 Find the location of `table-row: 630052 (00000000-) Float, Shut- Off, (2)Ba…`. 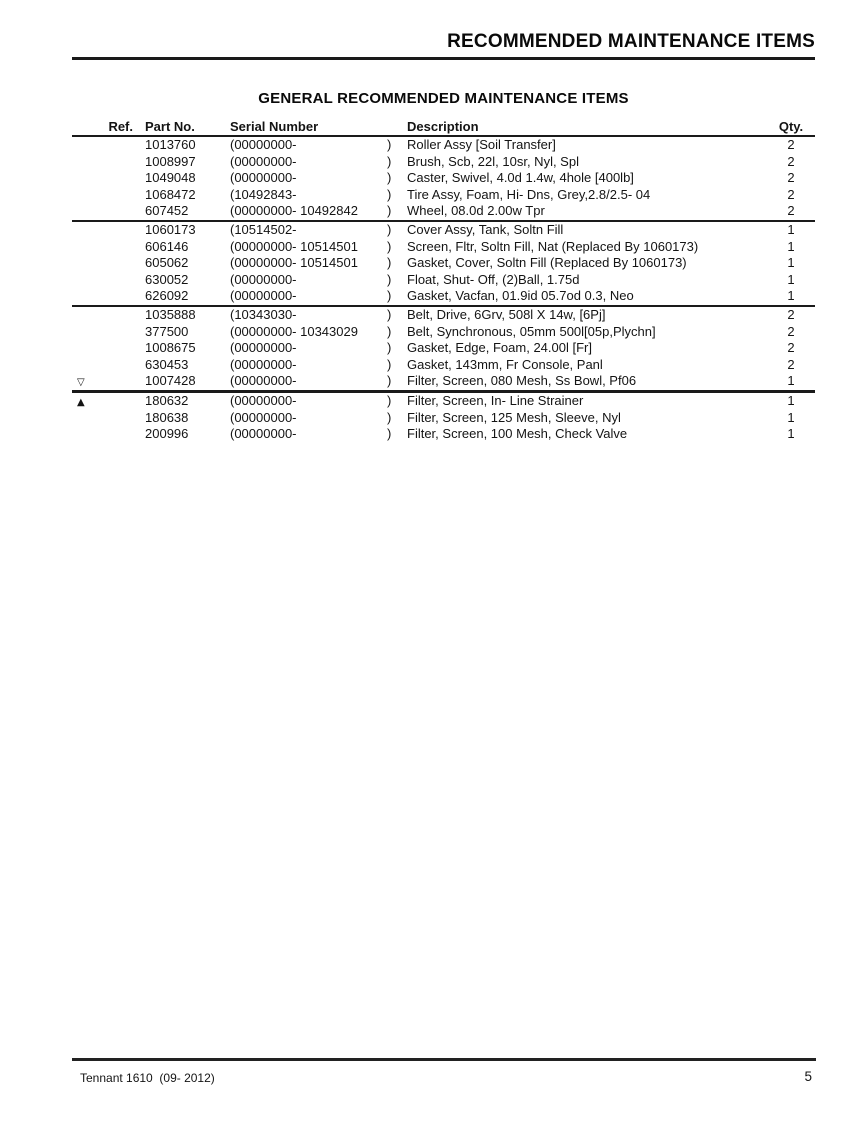

table-row: 630052 (00000000-) Float, Shut- Off, (2)Ba… is located at coordinates (443, 280).